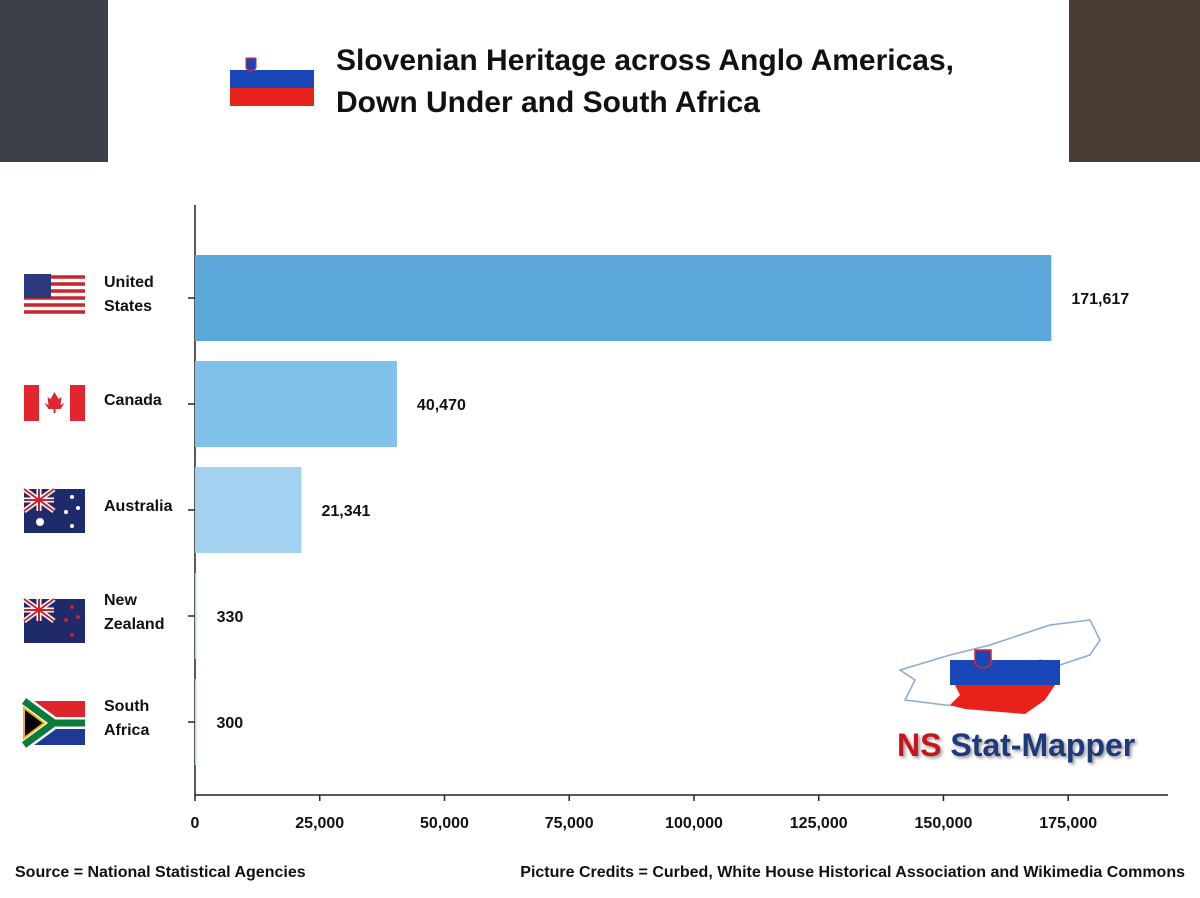 The image size is (1200, 898). Describe the element at coordinates (1100, 299) in the screenshot. I see `value-label: 171,617` at that location.